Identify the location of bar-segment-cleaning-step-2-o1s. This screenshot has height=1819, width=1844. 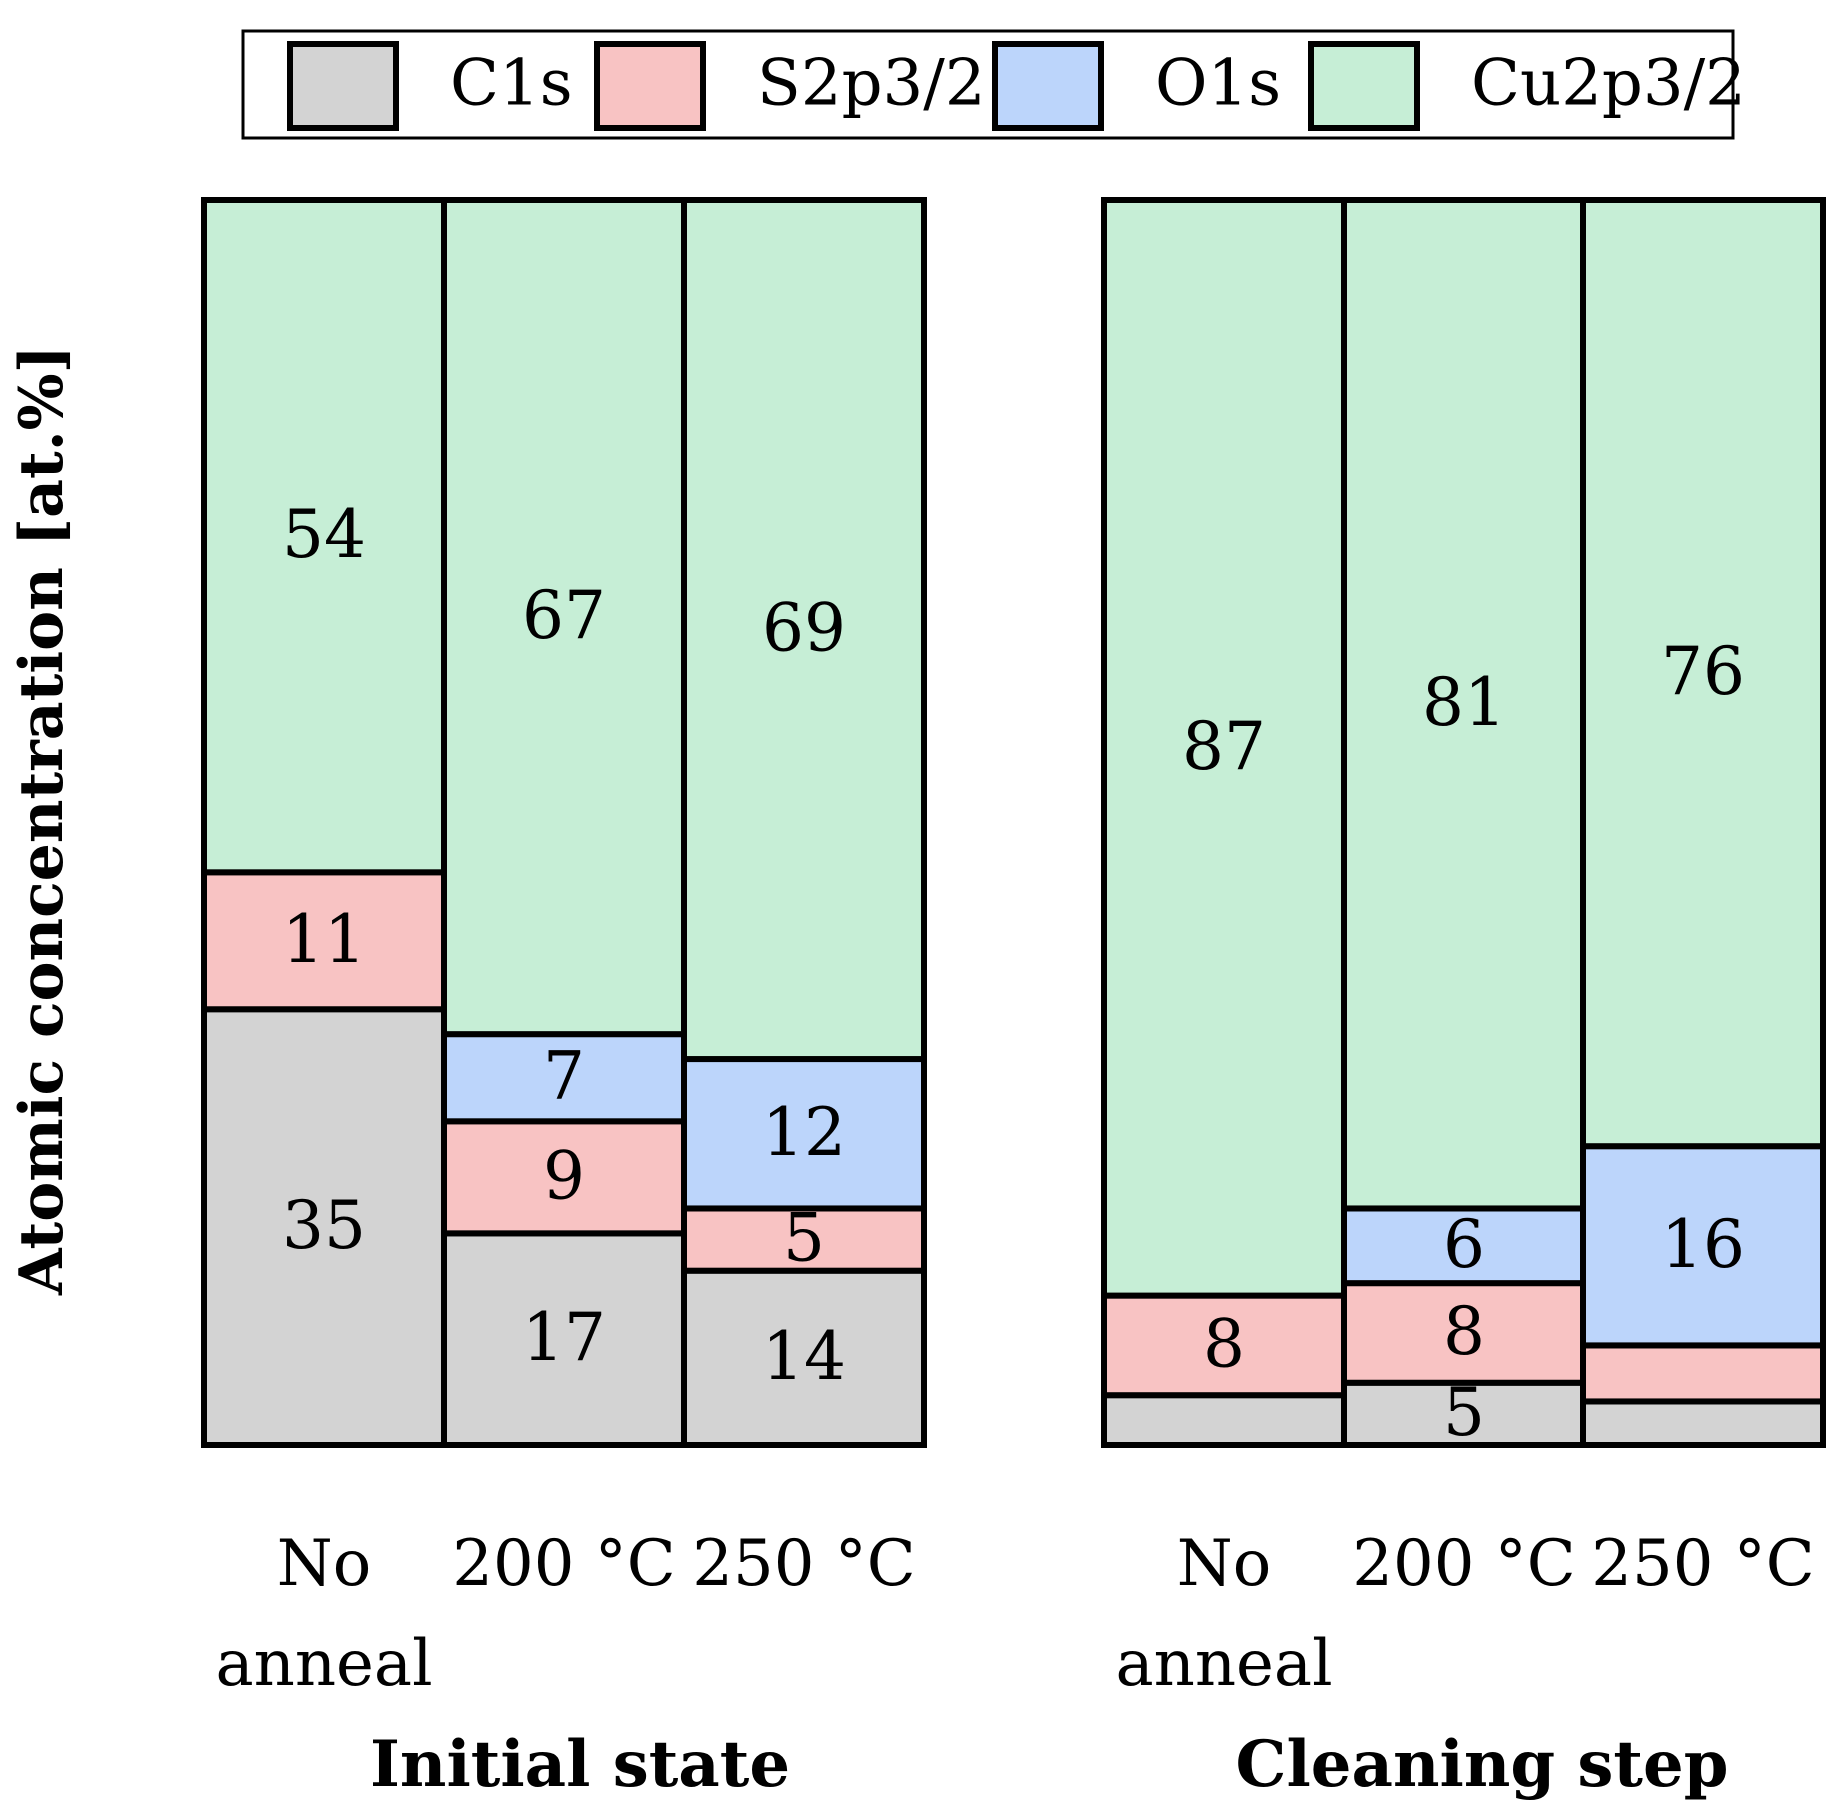
(1464, 1246).